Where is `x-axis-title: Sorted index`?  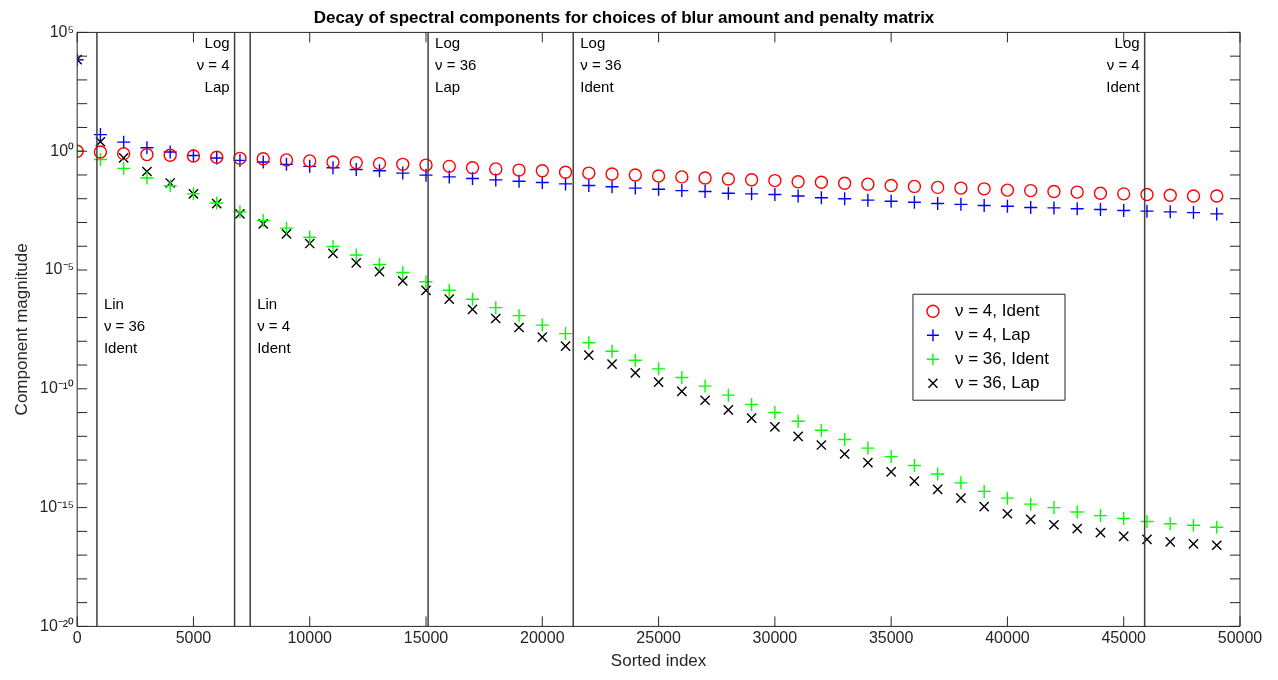
x-axis-title: Sorted index is located at coordinates (658, 661).